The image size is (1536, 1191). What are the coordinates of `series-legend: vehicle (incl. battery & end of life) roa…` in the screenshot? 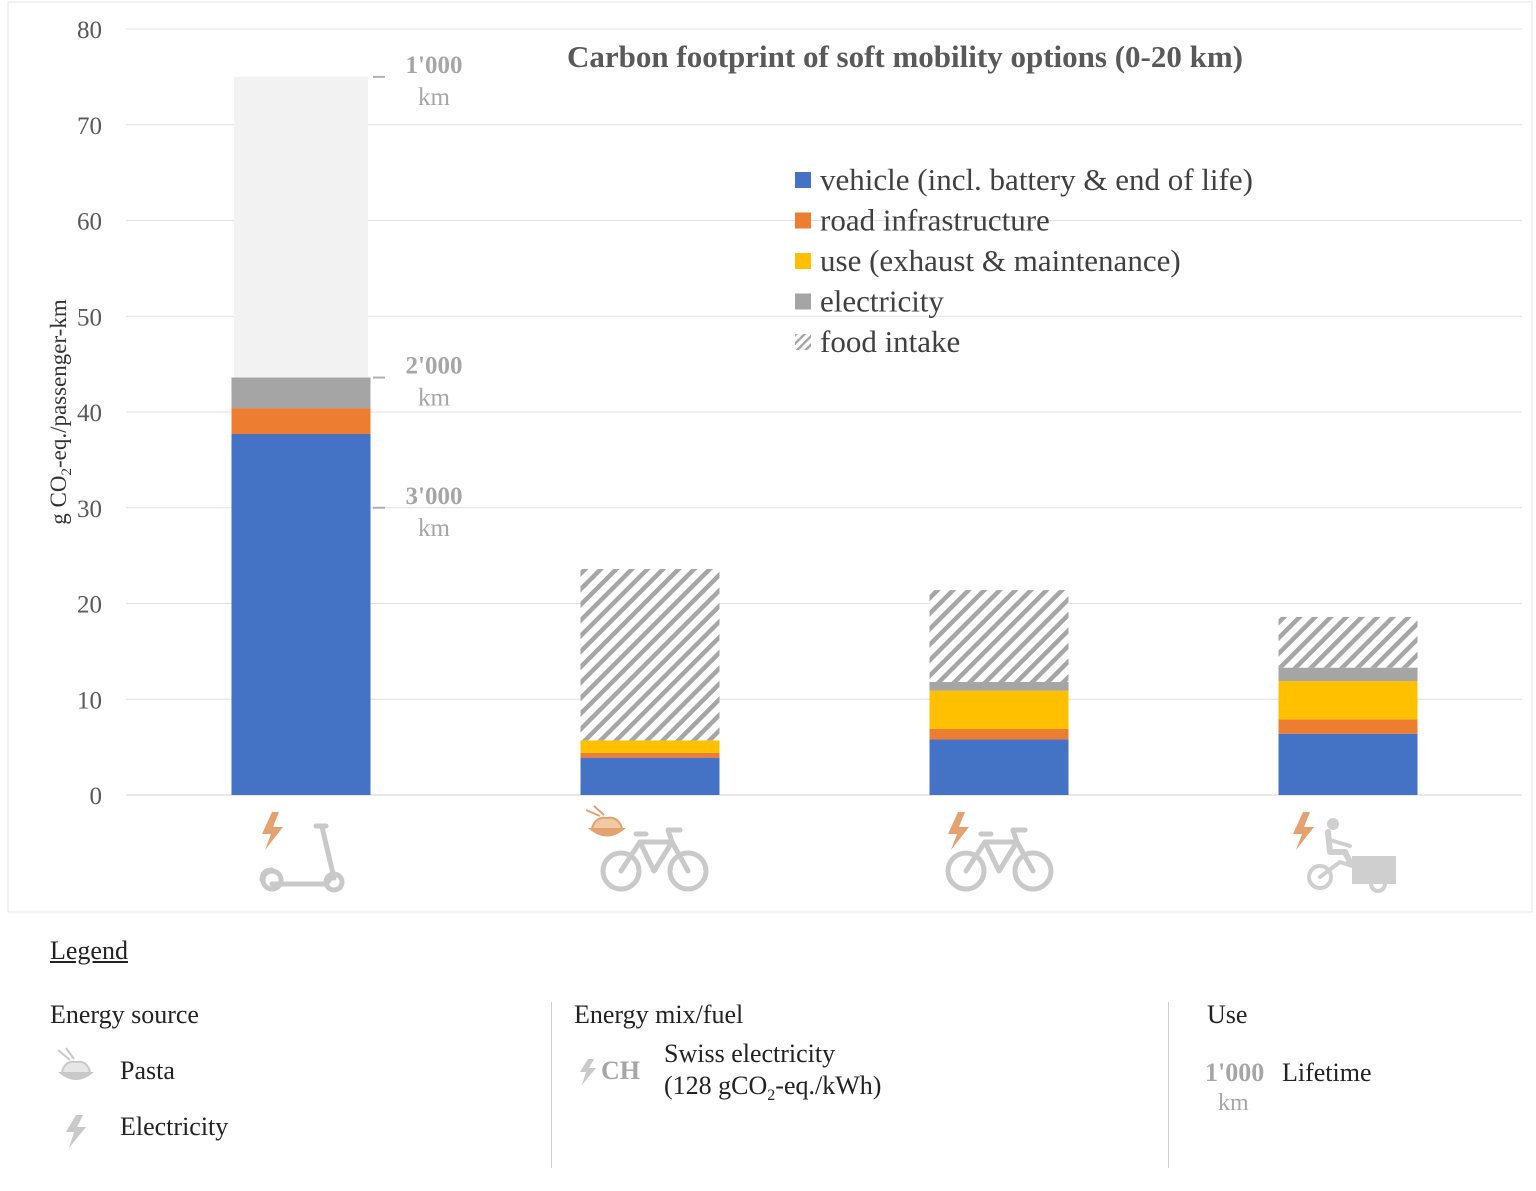 It's located at (1024, 260).